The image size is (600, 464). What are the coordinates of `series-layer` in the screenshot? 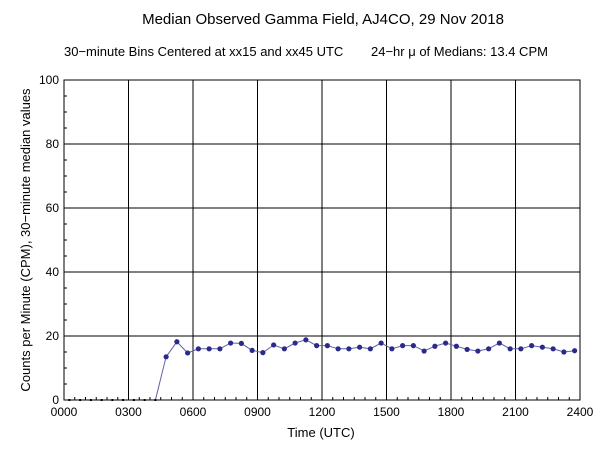 It's located at (323, 369).